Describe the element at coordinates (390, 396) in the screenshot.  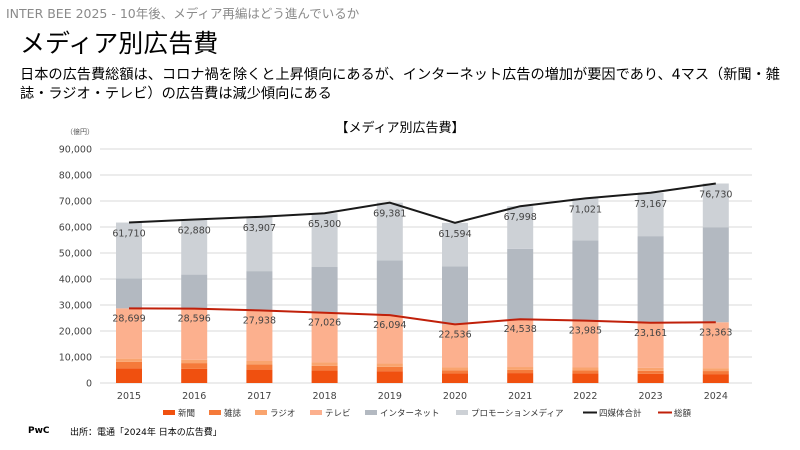
I see `x-tick-label: 2019` at that location.